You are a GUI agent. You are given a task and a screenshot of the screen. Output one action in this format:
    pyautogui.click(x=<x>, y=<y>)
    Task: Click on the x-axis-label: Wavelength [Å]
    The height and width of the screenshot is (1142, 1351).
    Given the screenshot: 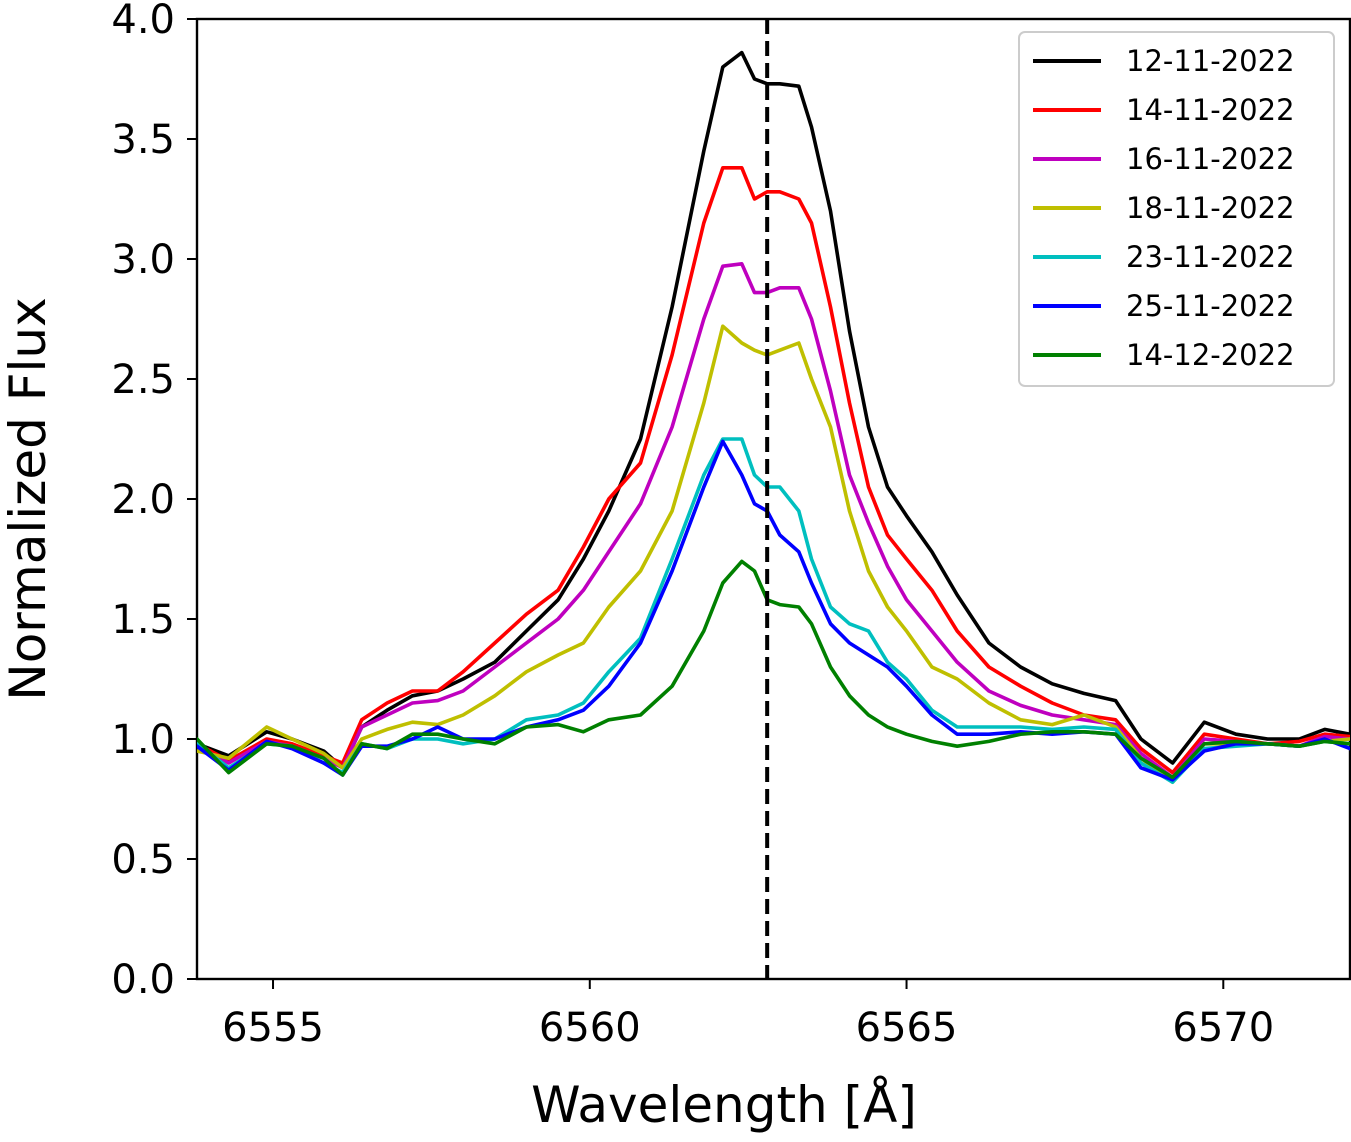 What is the action you would take?
    pyautogui.click(x=724, y=1105)
    